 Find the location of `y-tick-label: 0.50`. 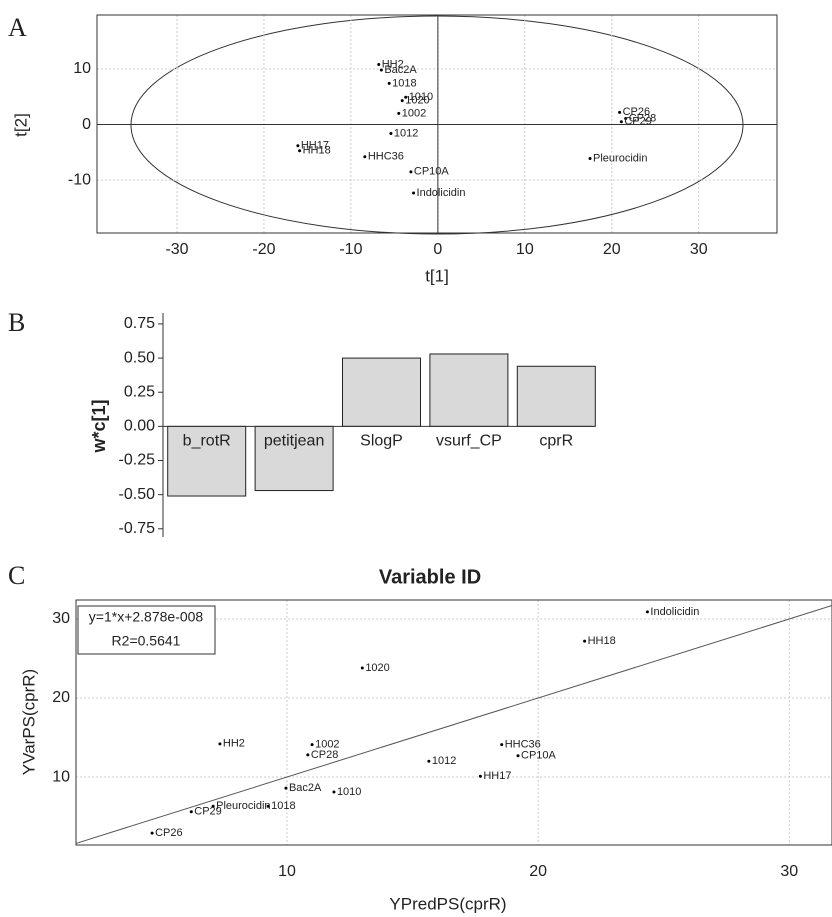

y-tick-label: 0.50 is located at coordinates (139, 357).